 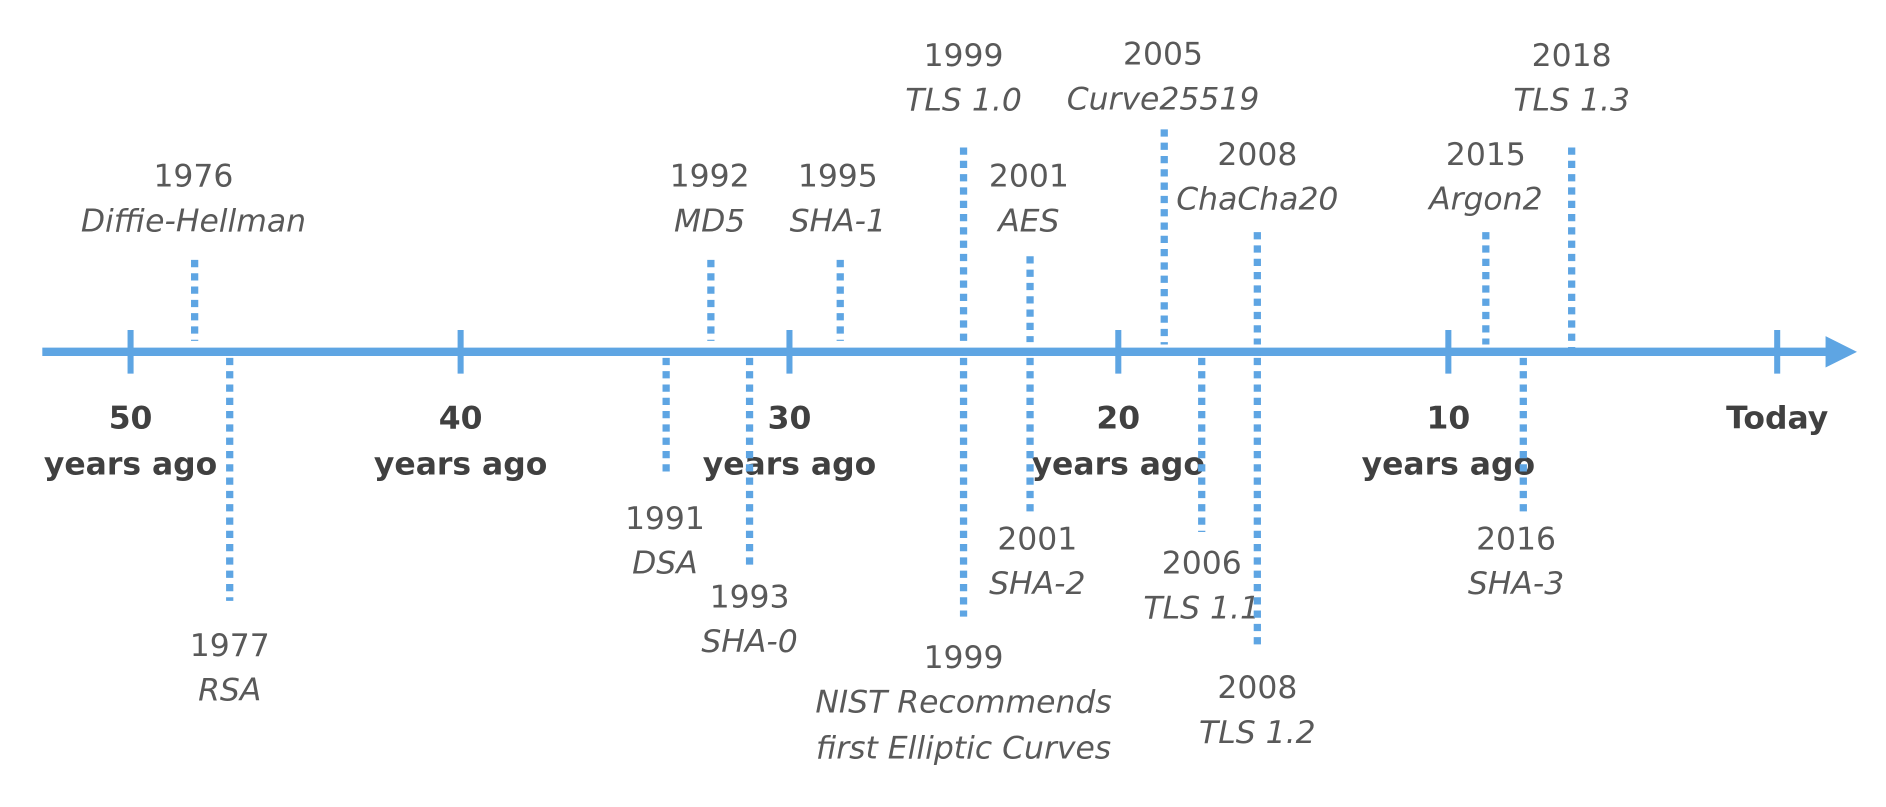 I want to click on event-name: SHA-3, so click(x=1516, y=584).